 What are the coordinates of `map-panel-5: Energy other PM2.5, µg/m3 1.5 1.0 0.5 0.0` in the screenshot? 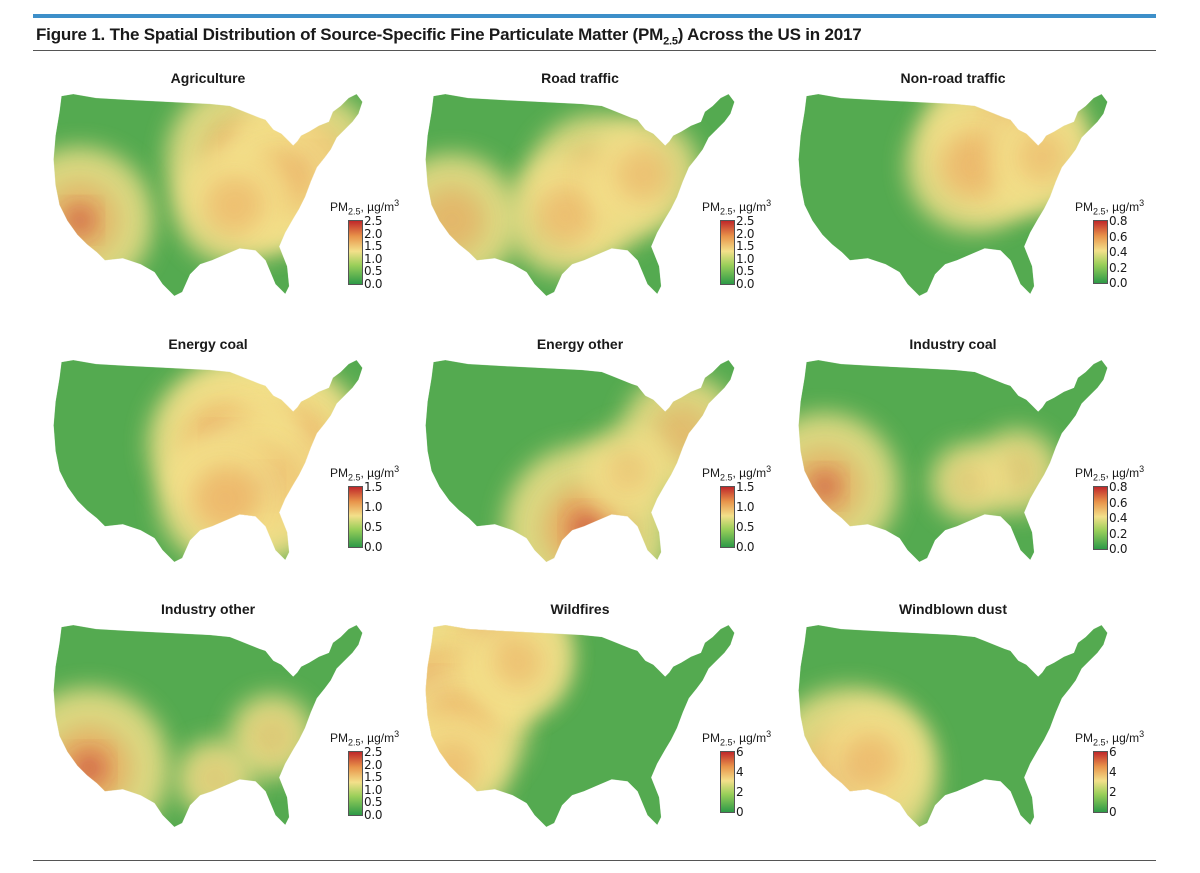 It's located at (605, 466).